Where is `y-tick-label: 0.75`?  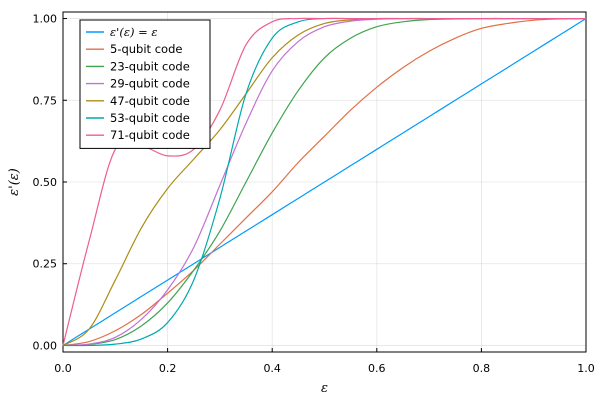
y-tick-label: 0.75 is located at coordinates (45, 100).